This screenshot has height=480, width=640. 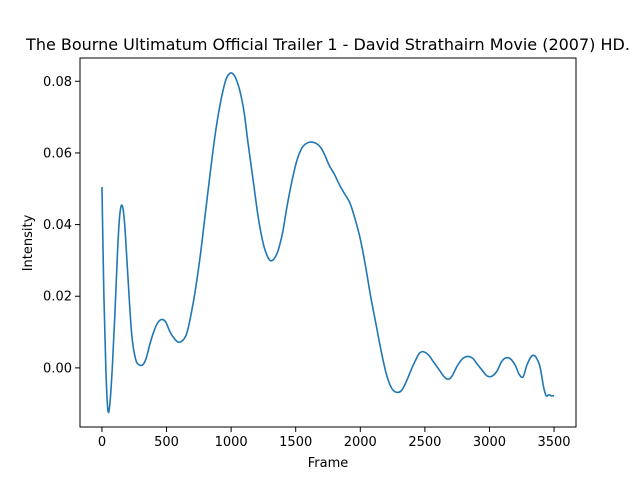 What do you see at coordinates (295, 442) in the screenshot?
I see `x-tick-label: 1500` at bounding box center [295, 442].